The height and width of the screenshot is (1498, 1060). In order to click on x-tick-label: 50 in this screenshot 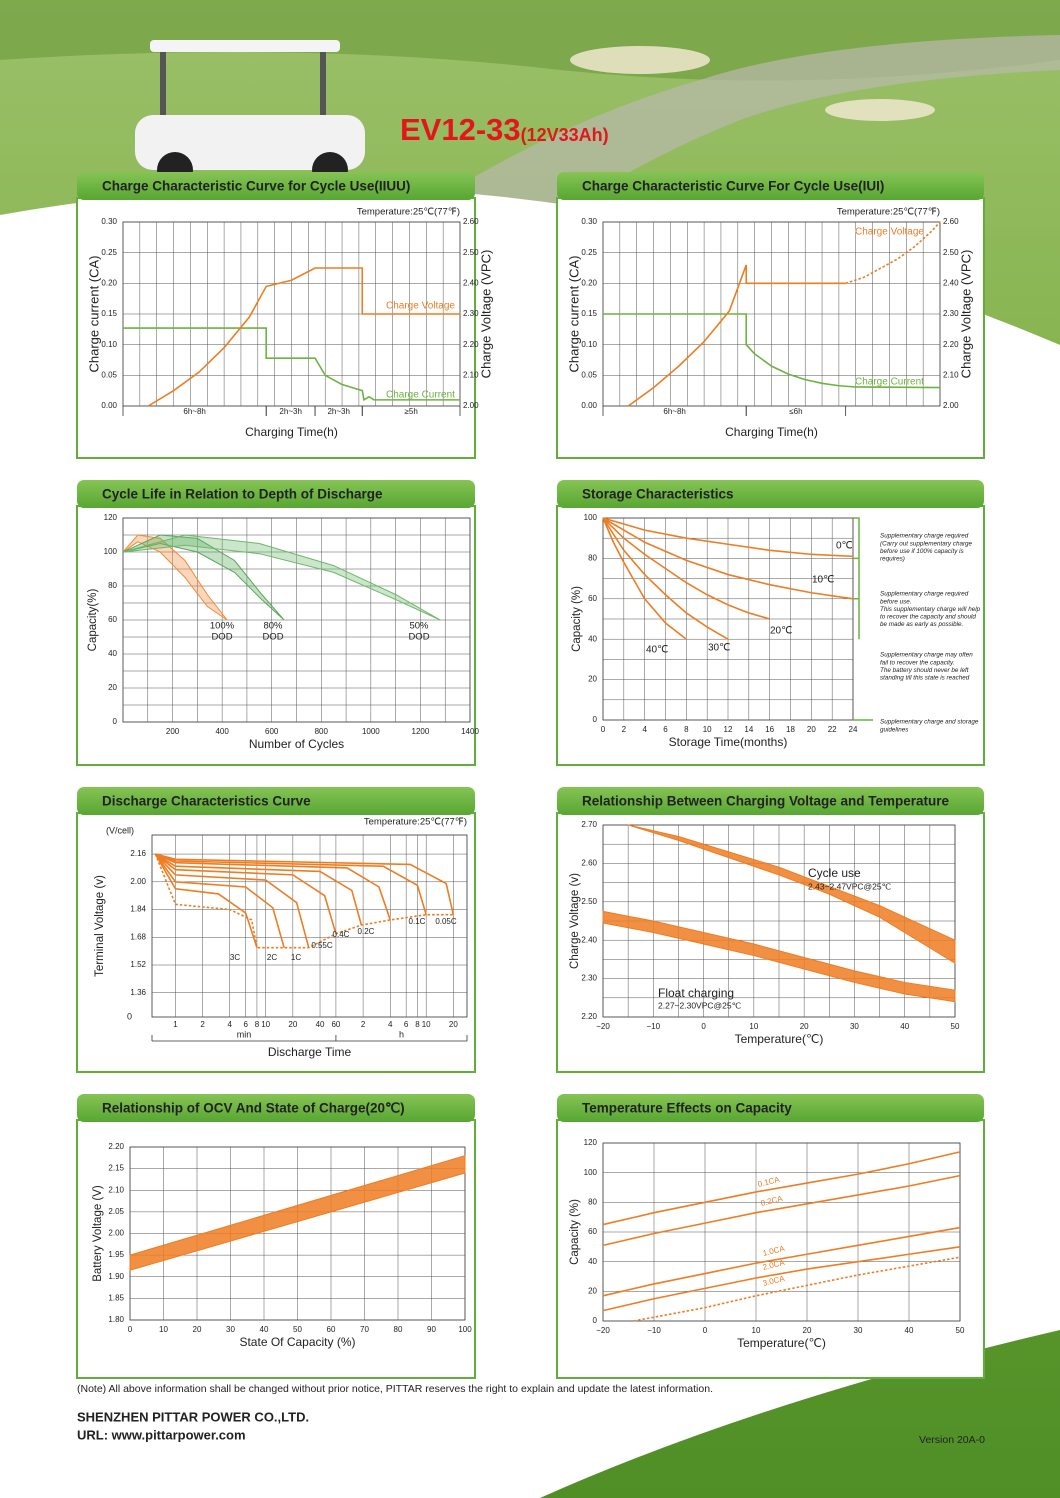, I will do `click(297, 1329)`.